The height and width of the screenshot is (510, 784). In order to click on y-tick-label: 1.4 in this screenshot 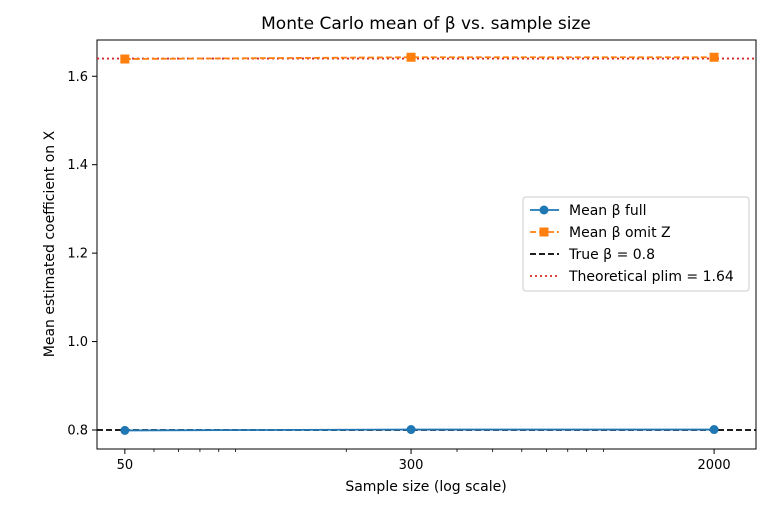, I will do `click(77, 165)`.